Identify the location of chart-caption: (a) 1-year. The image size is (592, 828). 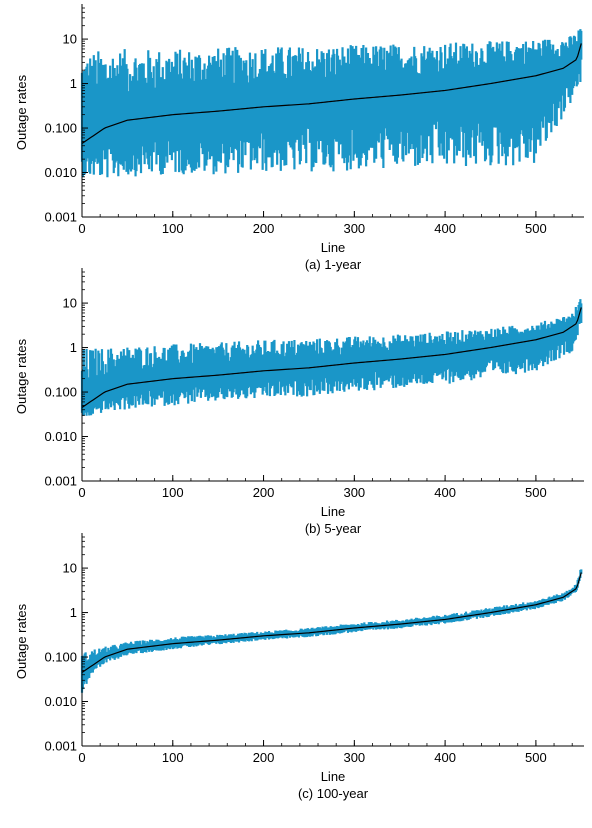
(333, 264).